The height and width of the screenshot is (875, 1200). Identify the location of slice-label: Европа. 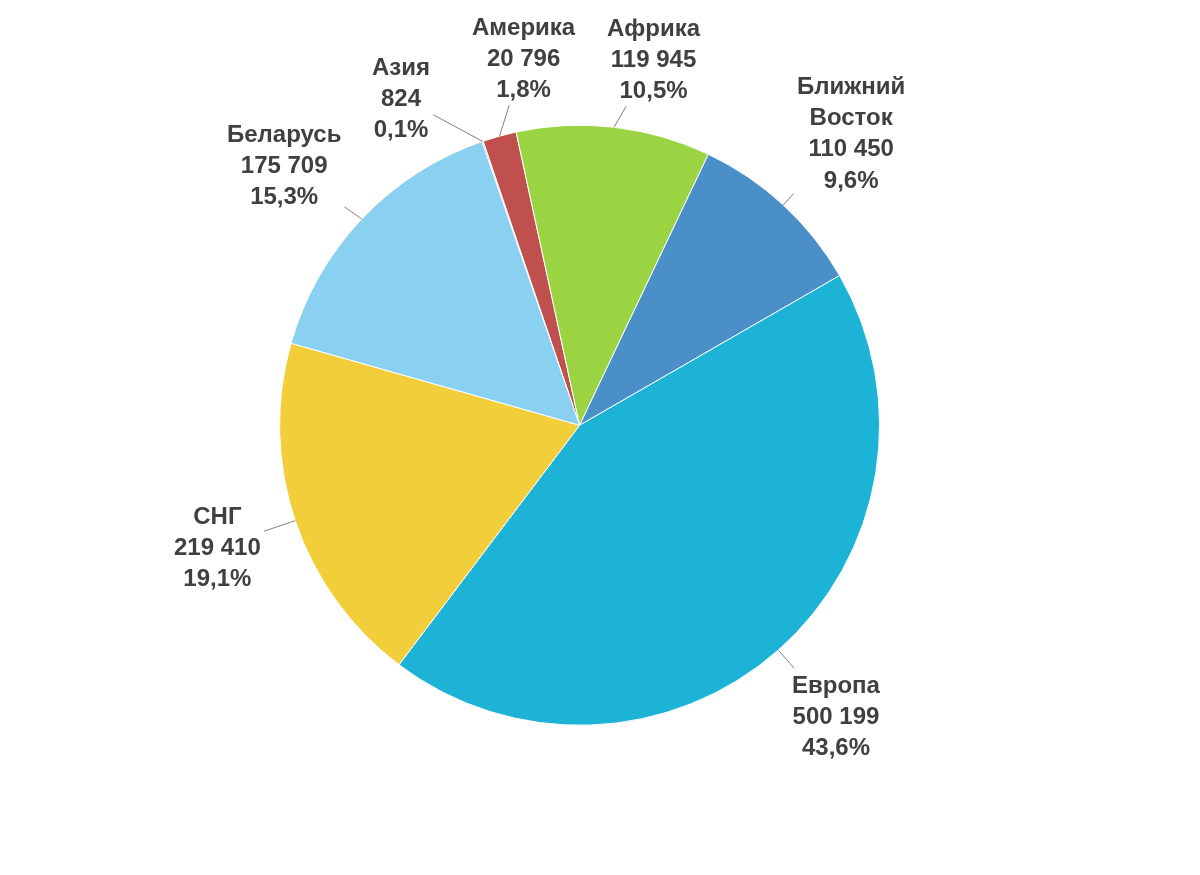
(836, 684).